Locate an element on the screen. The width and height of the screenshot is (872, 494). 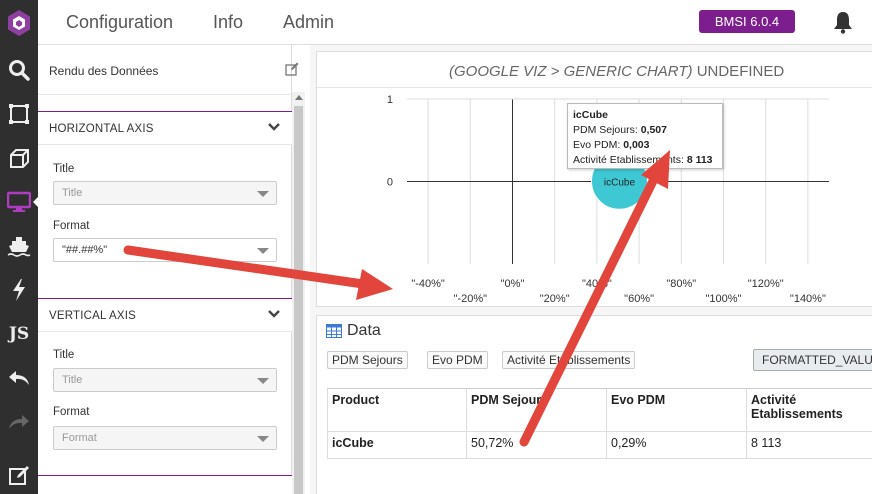
tooltip-value: 8 113 is located at coordinates (699, 160).